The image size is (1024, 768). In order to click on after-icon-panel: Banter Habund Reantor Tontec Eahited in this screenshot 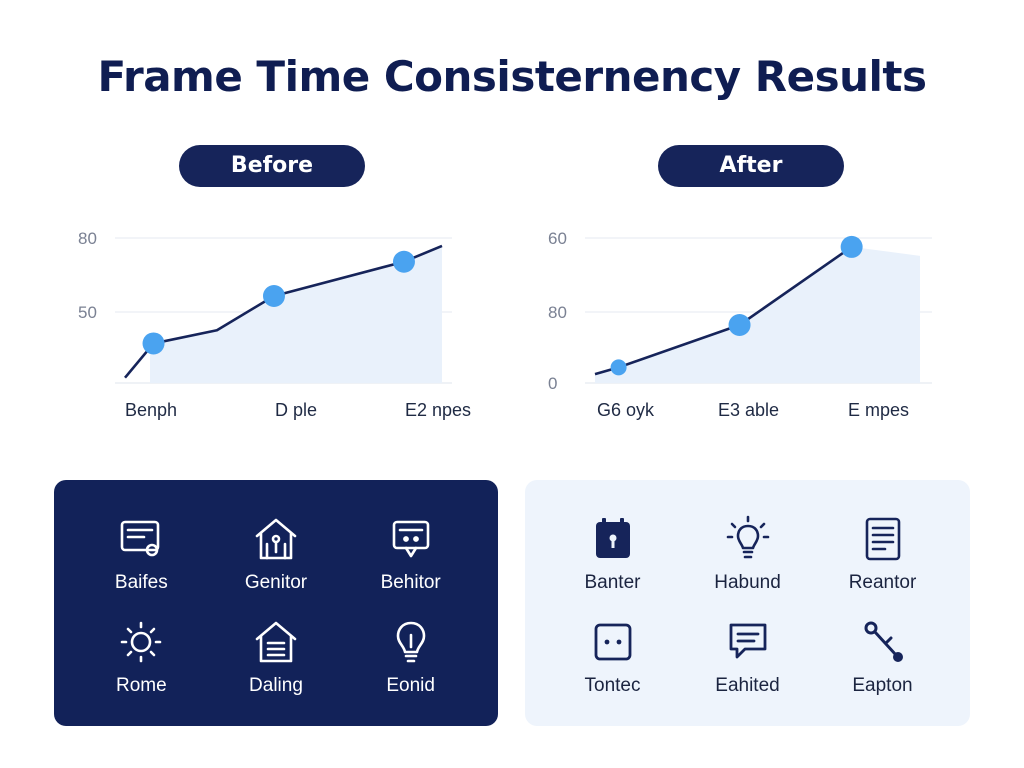, I will do `click(747, 603)`.